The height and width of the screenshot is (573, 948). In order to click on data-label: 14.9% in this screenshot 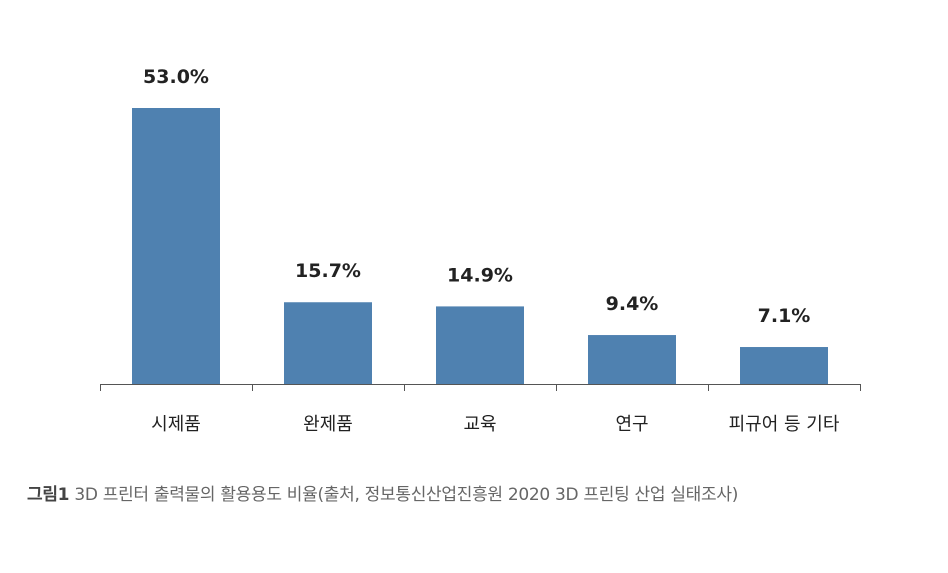, I will do `click(480, 275)`.